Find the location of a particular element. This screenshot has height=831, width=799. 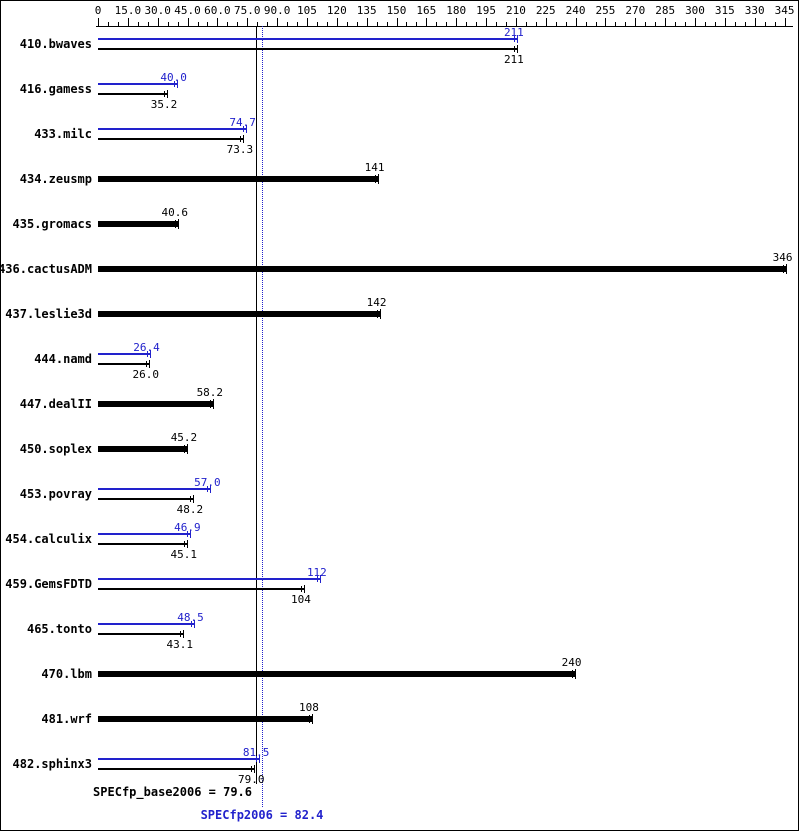

benchmark-label: 454.calculix is located at coordinates (48, 539).